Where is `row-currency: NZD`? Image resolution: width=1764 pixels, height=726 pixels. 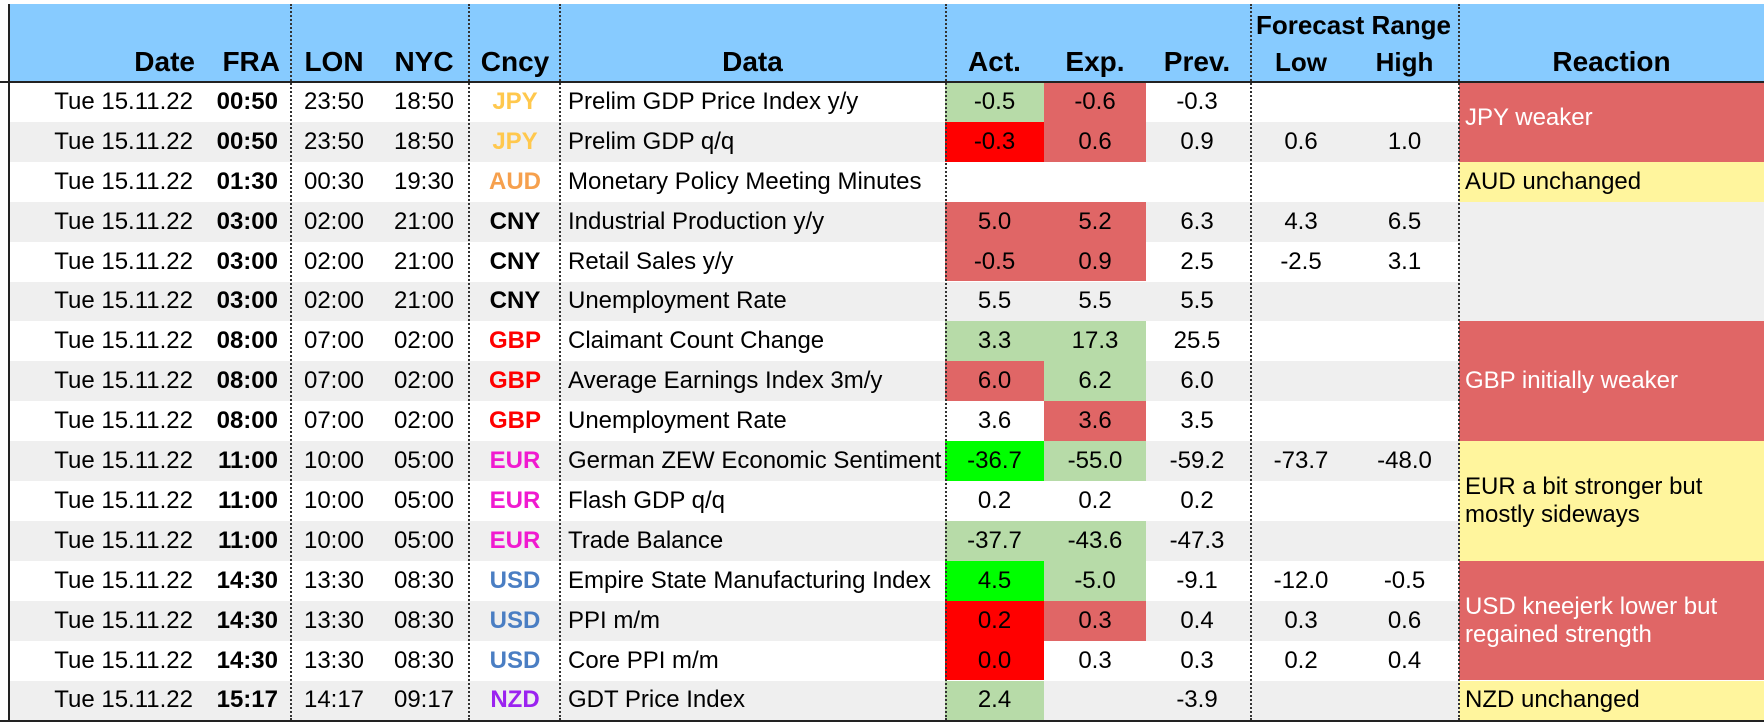
row-currency: NZD is located at coordinates (515, 700).